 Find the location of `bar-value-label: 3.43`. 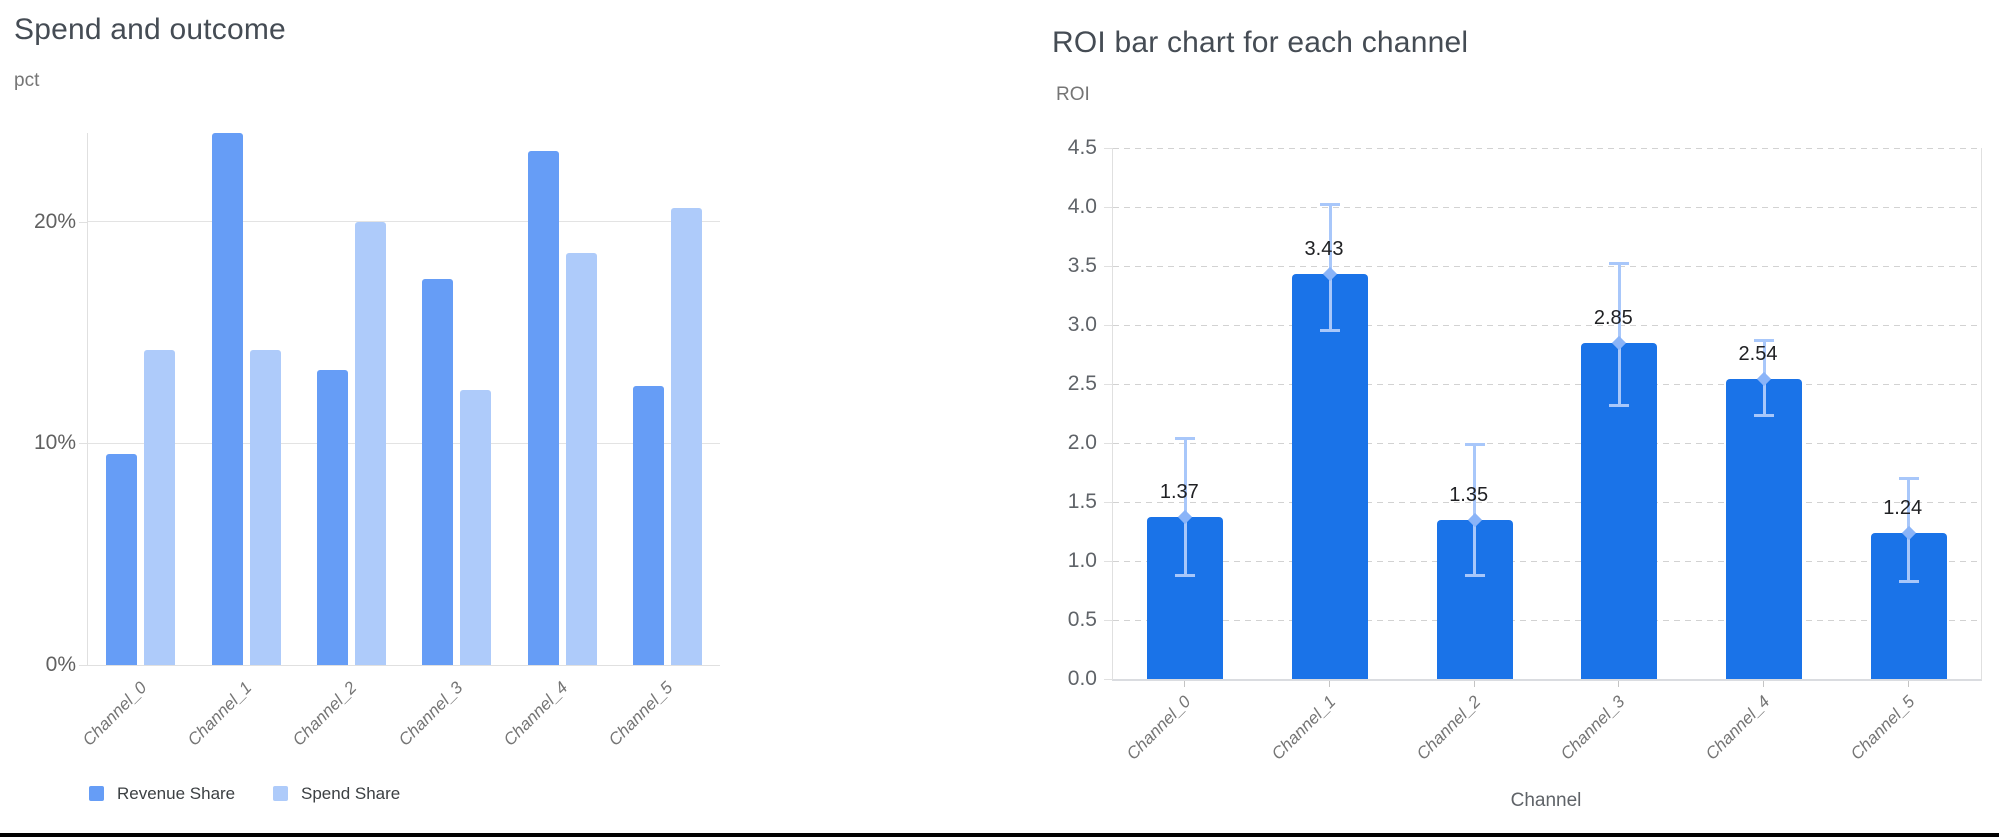

bar-value-label: 3.43 is located at coordinates (1324, 249).